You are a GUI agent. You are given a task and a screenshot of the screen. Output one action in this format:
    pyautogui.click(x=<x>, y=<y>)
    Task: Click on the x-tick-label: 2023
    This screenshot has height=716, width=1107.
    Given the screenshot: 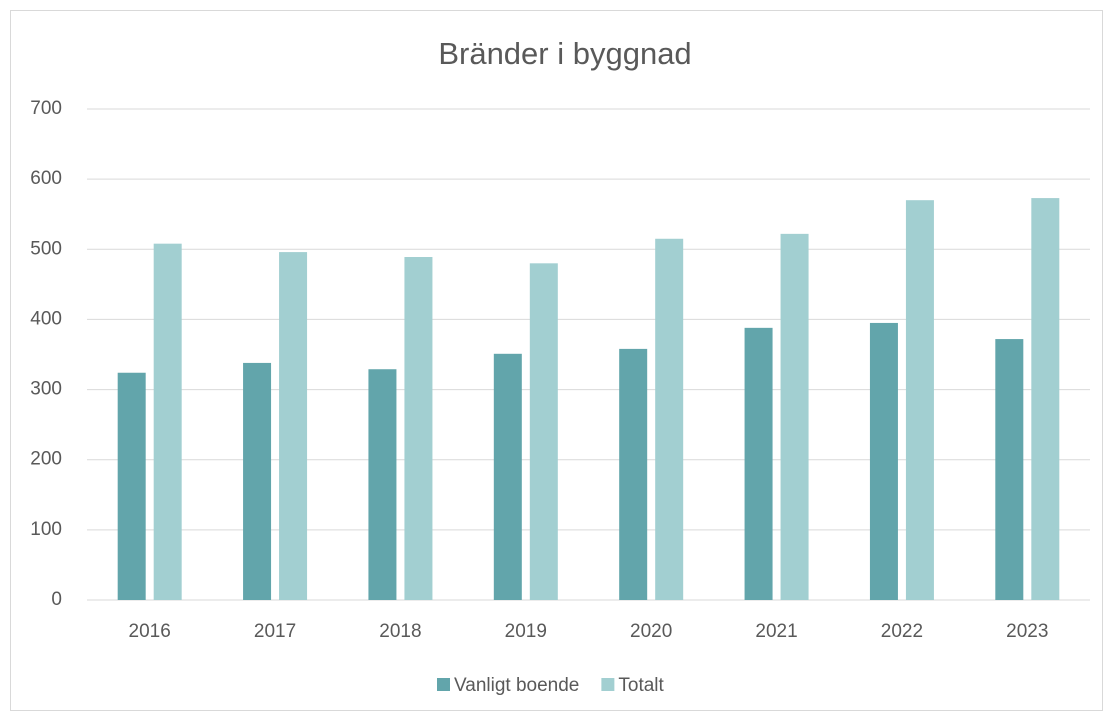 What is the action you would take?
    pyautogui.click(x=1027, y=631)
    